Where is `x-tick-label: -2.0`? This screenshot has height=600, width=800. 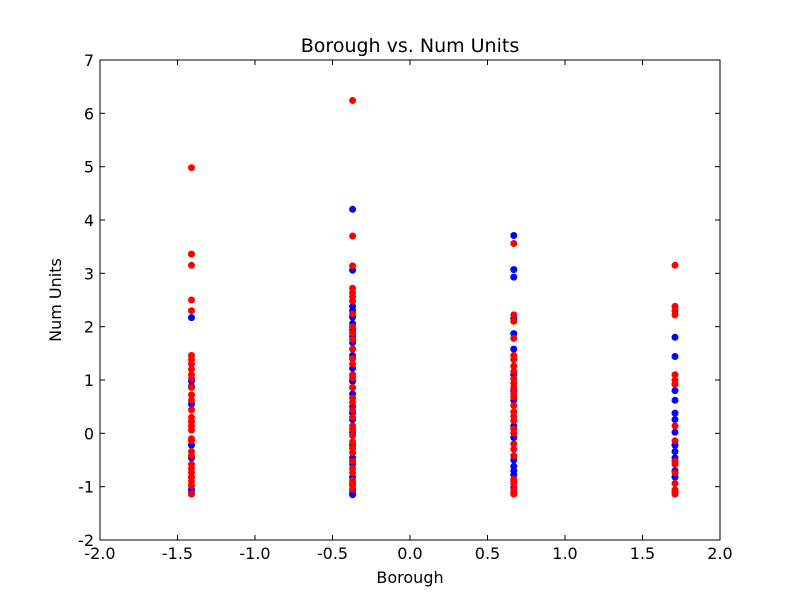
x-tick-label: -2.0 is located at coordinates (99, 553).